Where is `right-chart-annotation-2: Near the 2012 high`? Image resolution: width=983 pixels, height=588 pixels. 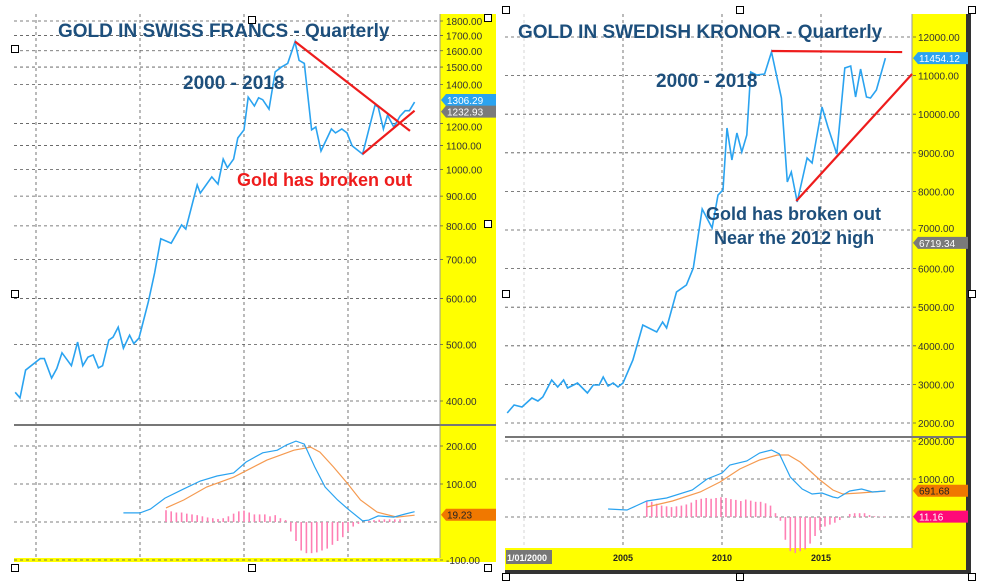
right-chart-annotation-2: Near the 2012 high is located at coordinates (794, 238).